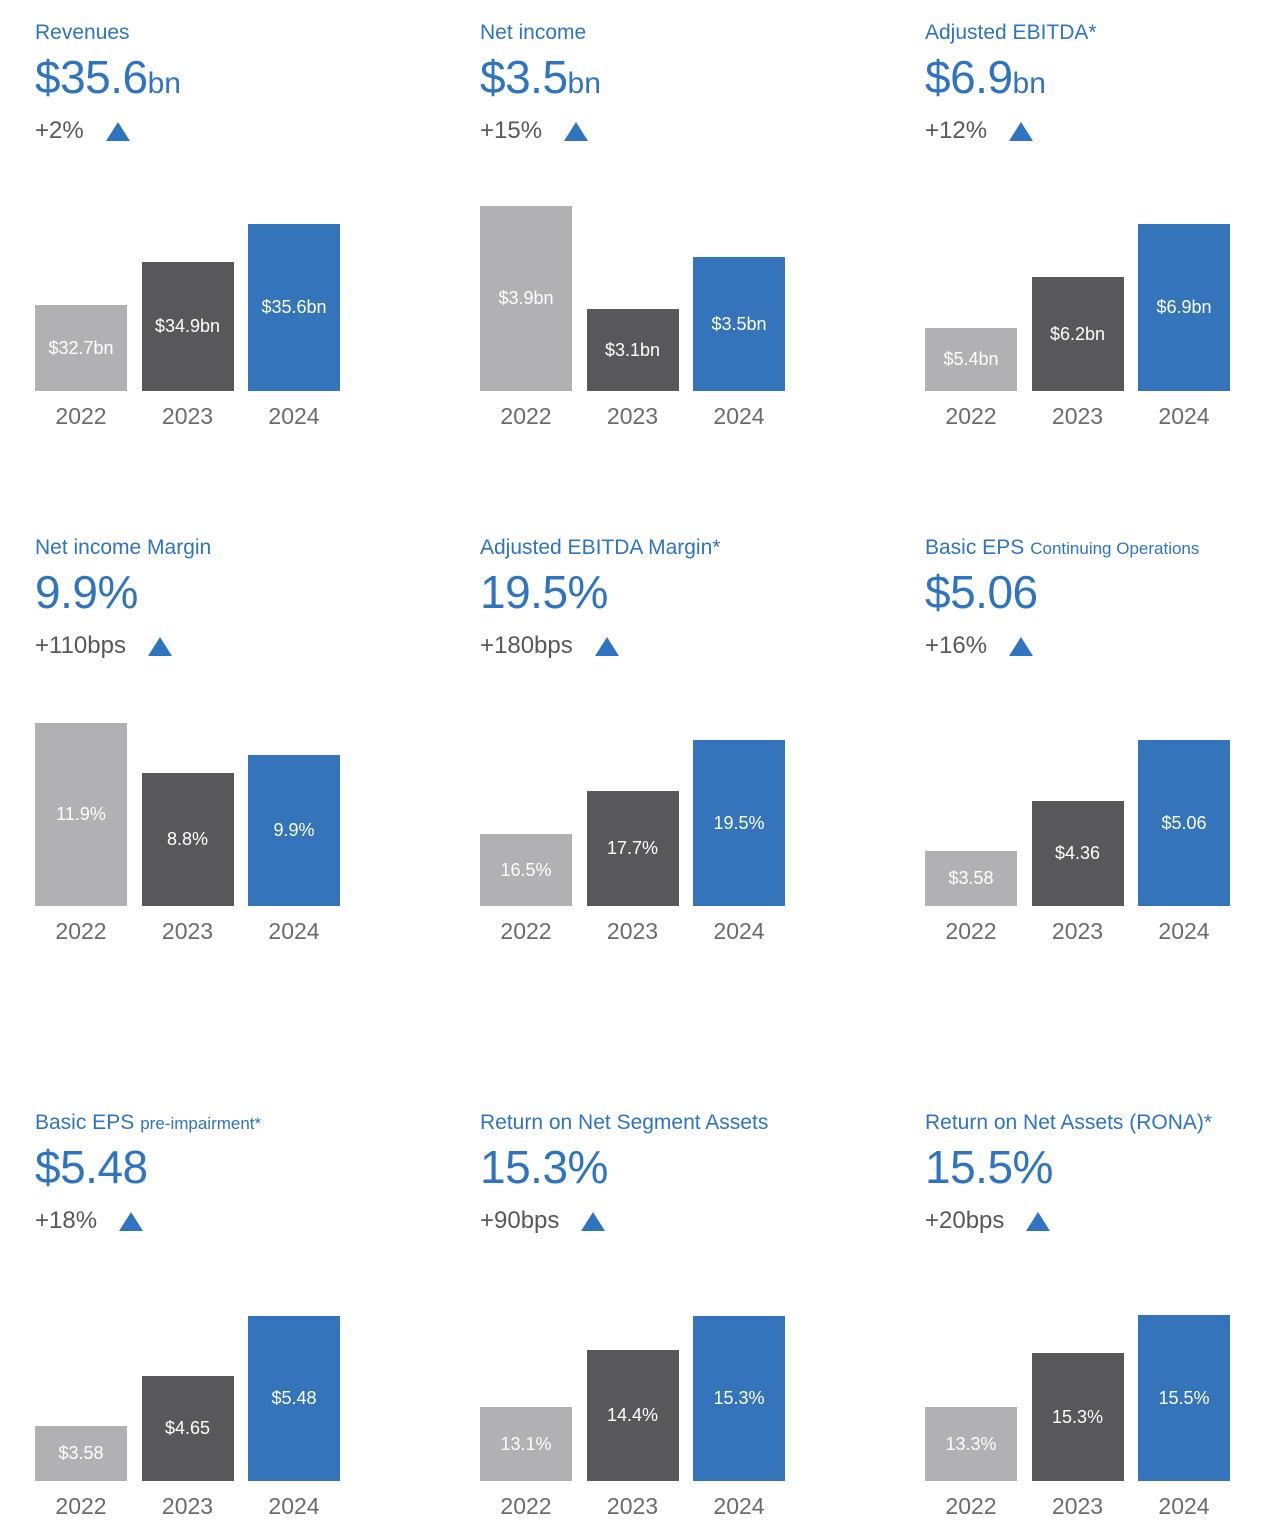 Image resolution: width=1265 pixels, height=1524 pixels. I want to click on metric-title: Return on Net Assets (RONA)*, so click(1069, 1122).